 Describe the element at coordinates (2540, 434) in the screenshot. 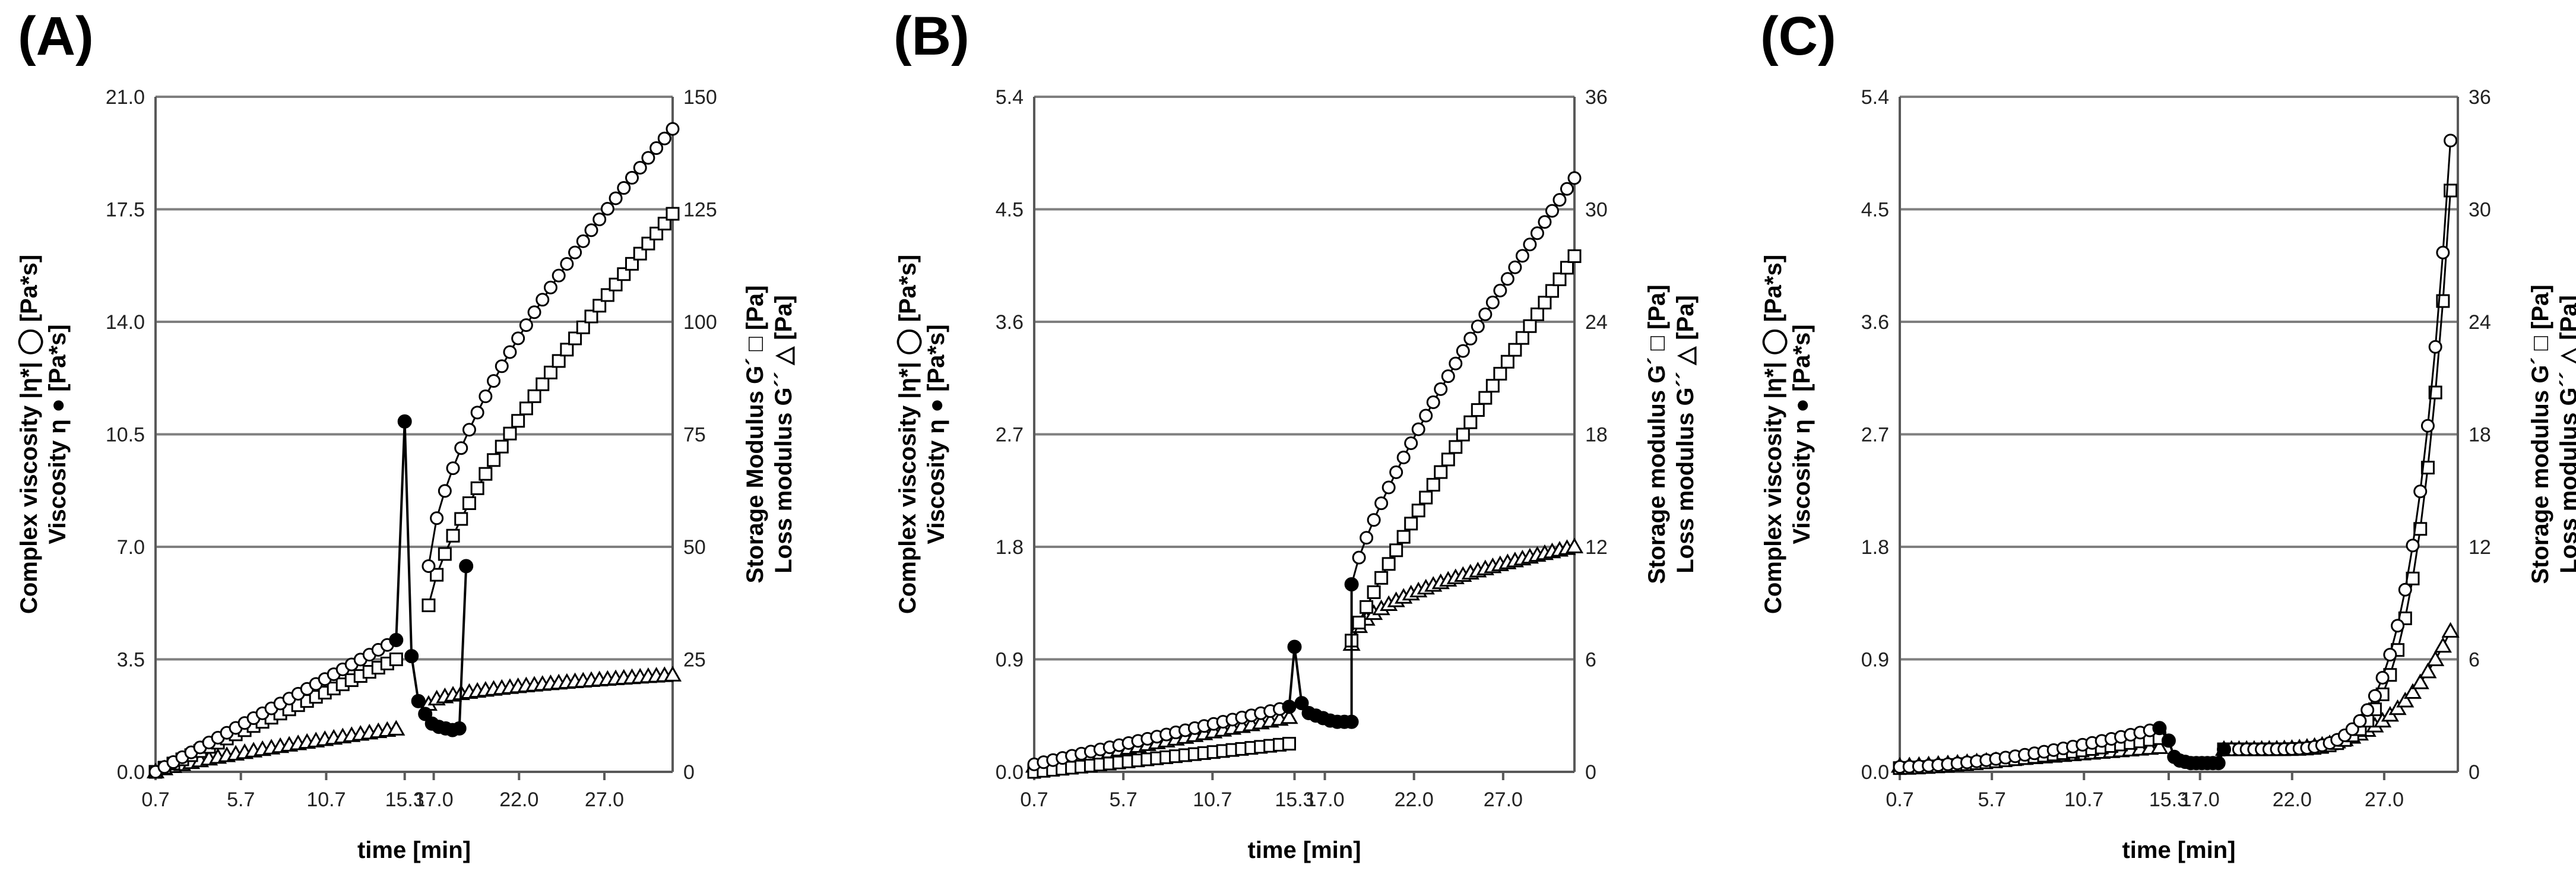

I see `y-axis-title-right-line1: Storage modulus G´ □ [Pa]` at that location.